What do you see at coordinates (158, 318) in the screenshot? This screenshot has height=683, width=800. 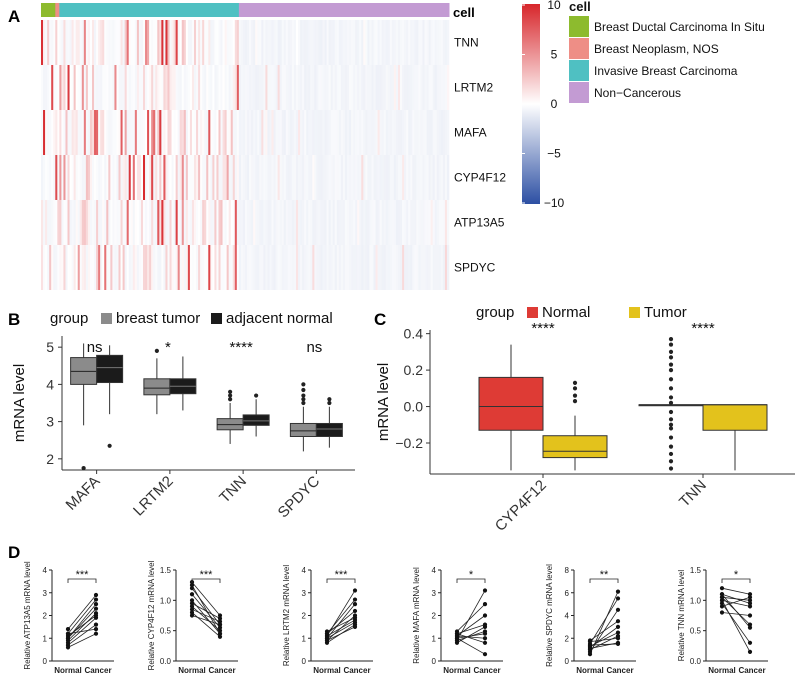 I see `legend-label-breast-tumor: breast tumor` at bounding box center [158, 318].